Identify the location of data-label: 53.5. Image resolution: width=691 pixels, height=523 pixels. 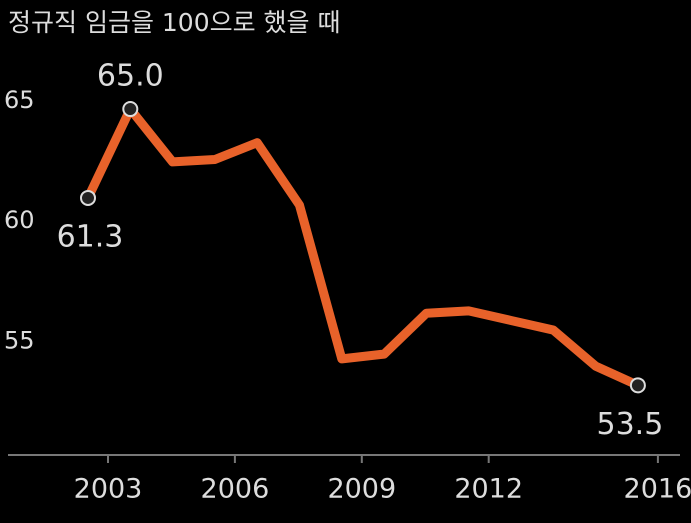
(630, 424).